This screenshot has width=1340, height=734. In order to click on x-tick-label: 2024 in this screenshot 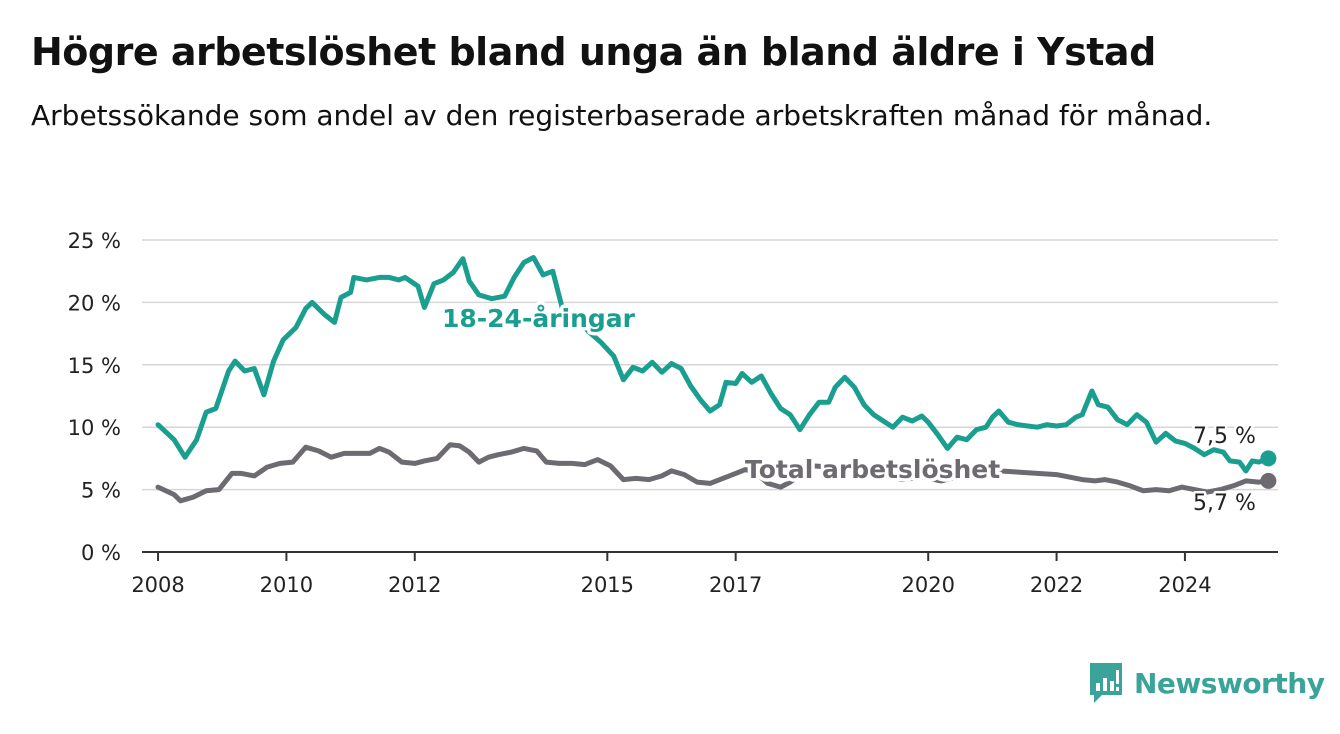, I will do `click(1184, 585)`.